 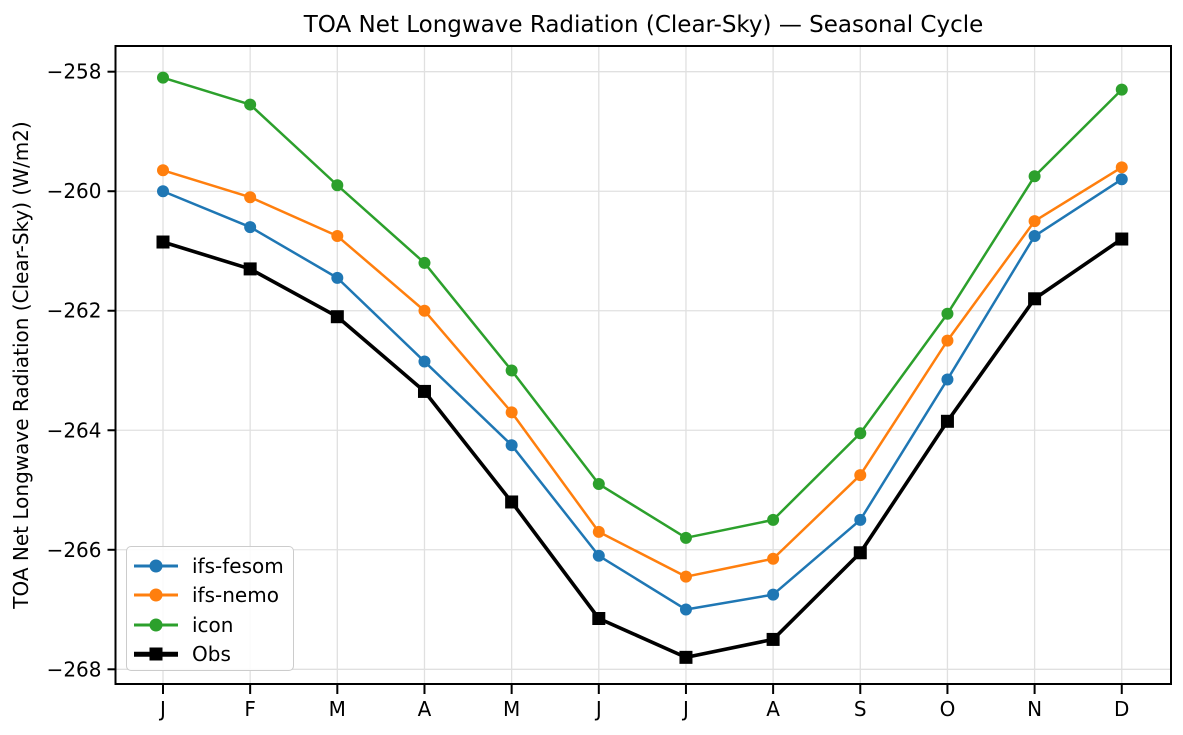 I want to click on legend-label: icon, so click(x=213, y=624).